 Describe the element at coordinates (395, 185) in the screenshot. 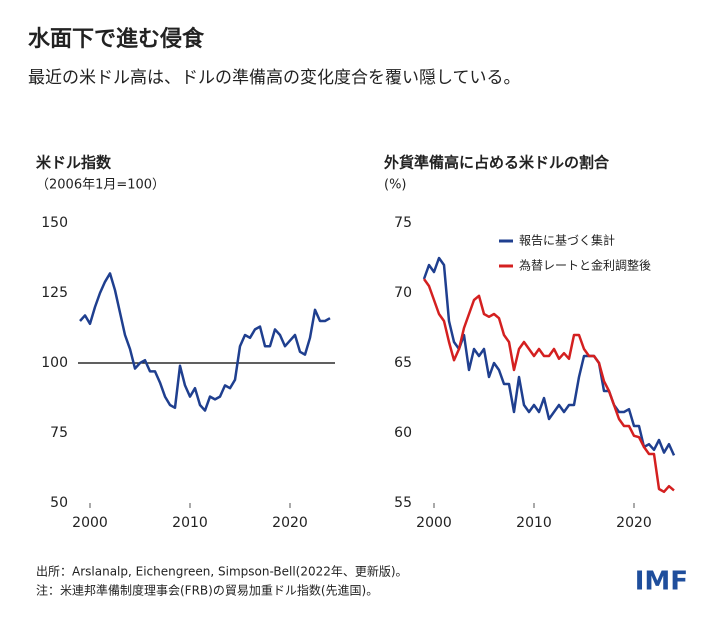

I see `chart-subtitle: (%)` at that location.